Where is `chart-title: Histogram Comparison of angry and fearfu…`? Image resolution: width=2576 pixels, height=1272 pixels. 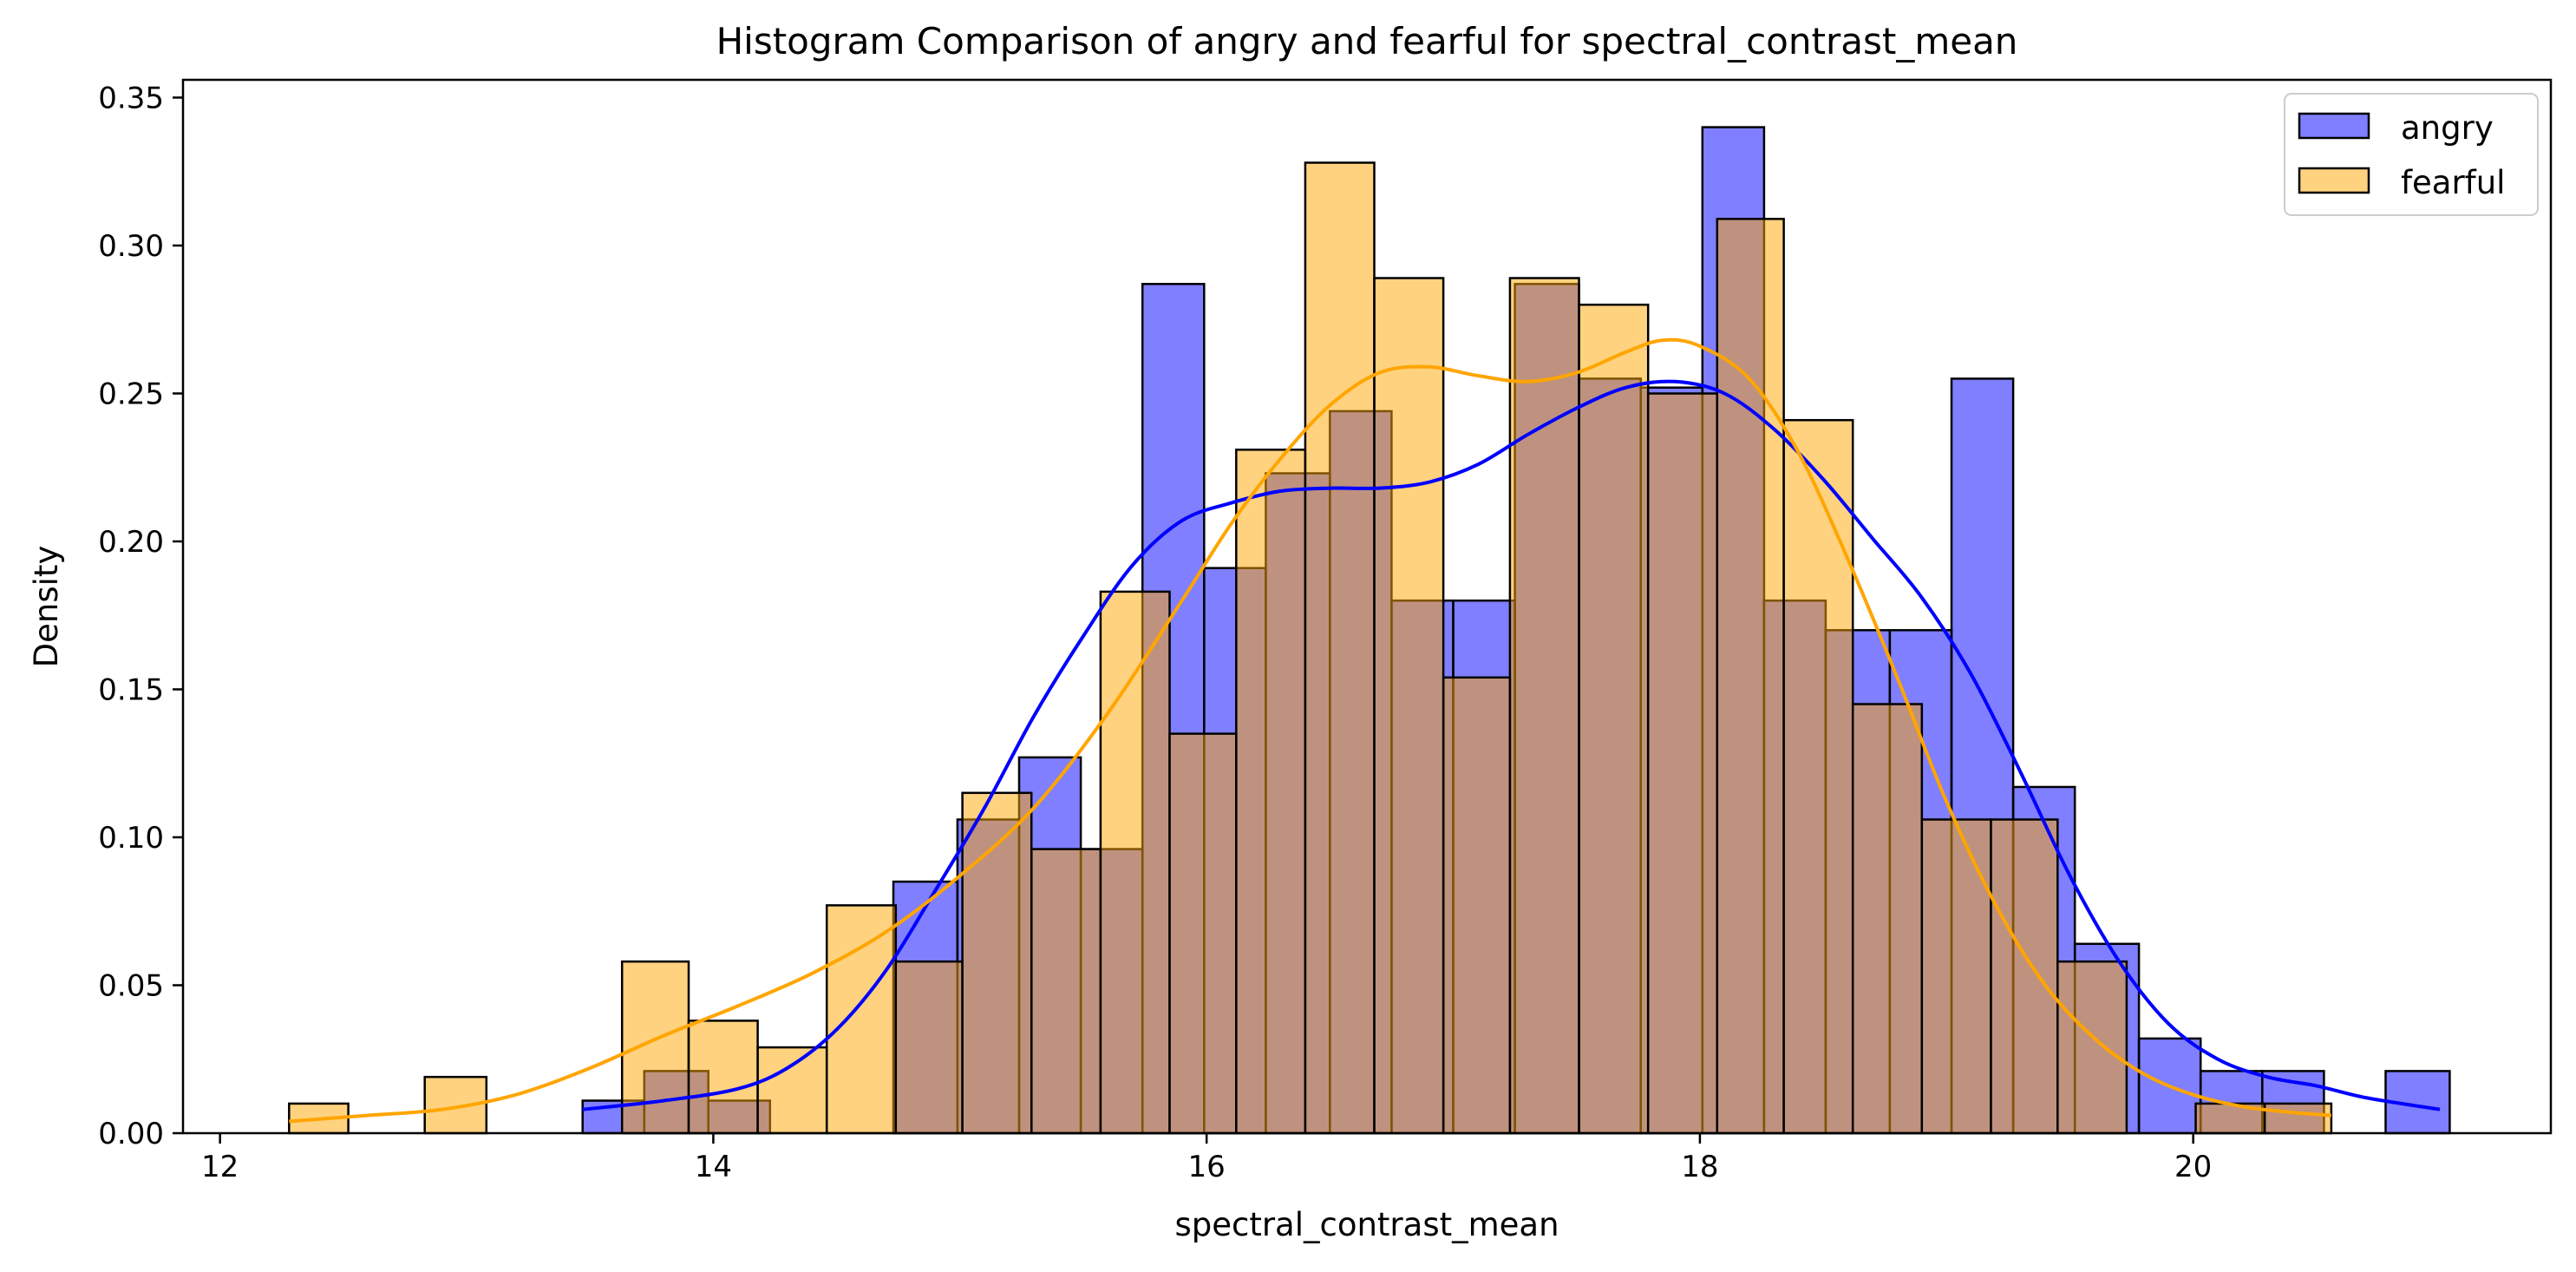 chart-title: Histogram Comparison of angry and fearfu… is located at coordinates (1367, 41).